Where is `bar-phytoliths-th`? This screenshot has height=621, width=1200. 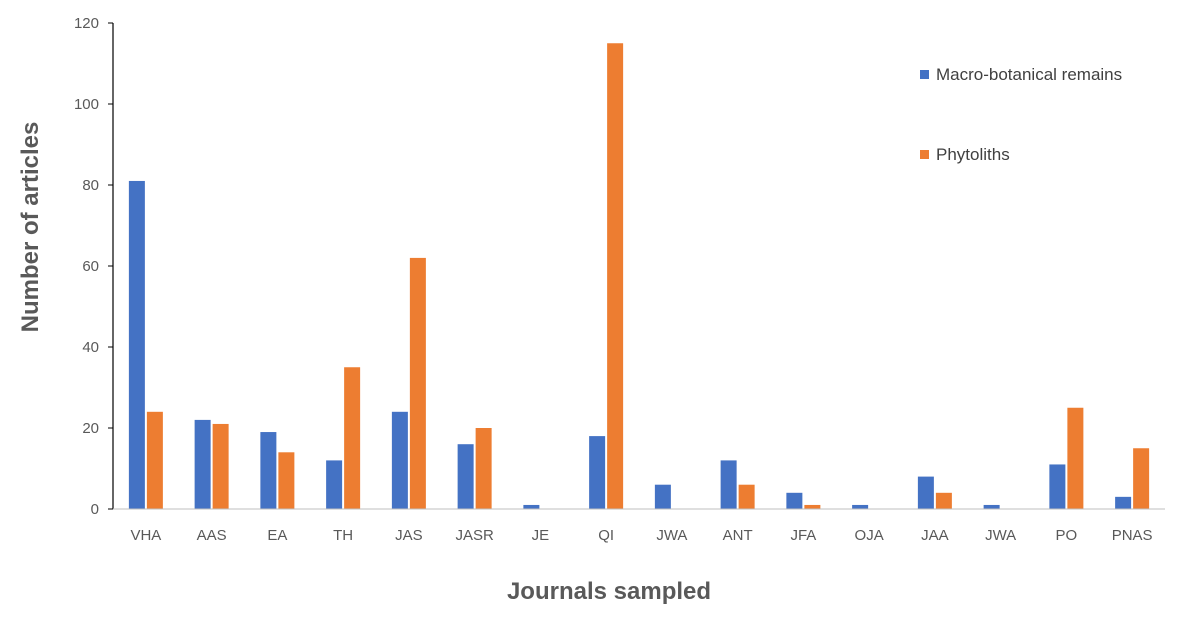 bar-phytoliths-th is located at coordinates (352, 438).